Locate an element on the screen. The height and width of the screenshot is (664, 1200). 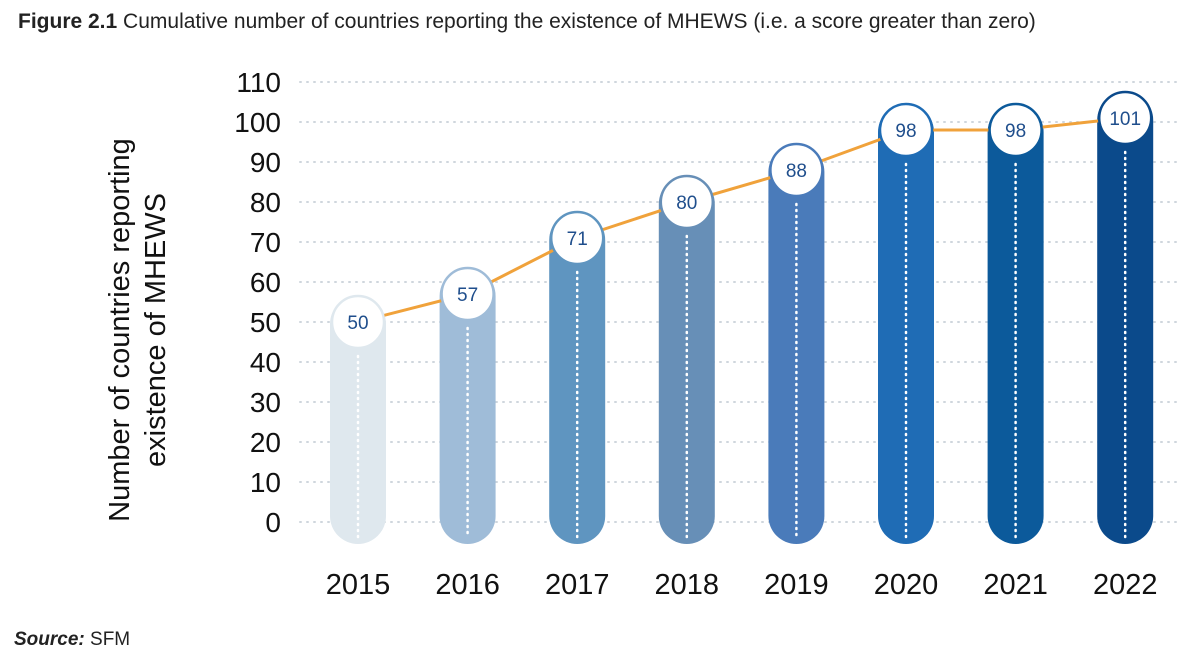
x-tick-label: 2021 is located at coordinates (1015, 585).